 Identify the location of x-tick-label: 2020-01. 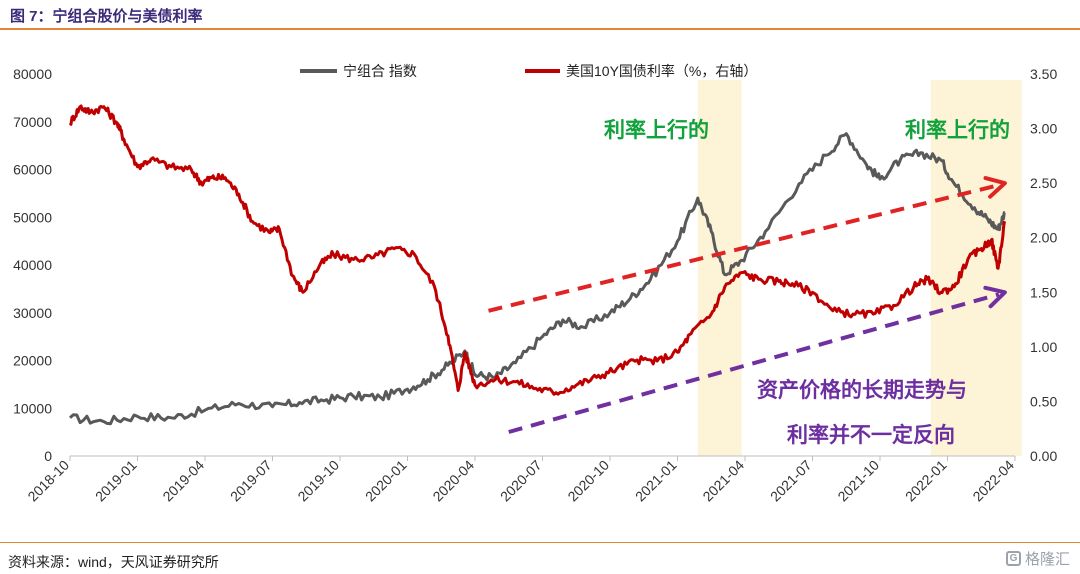
(386, 481).